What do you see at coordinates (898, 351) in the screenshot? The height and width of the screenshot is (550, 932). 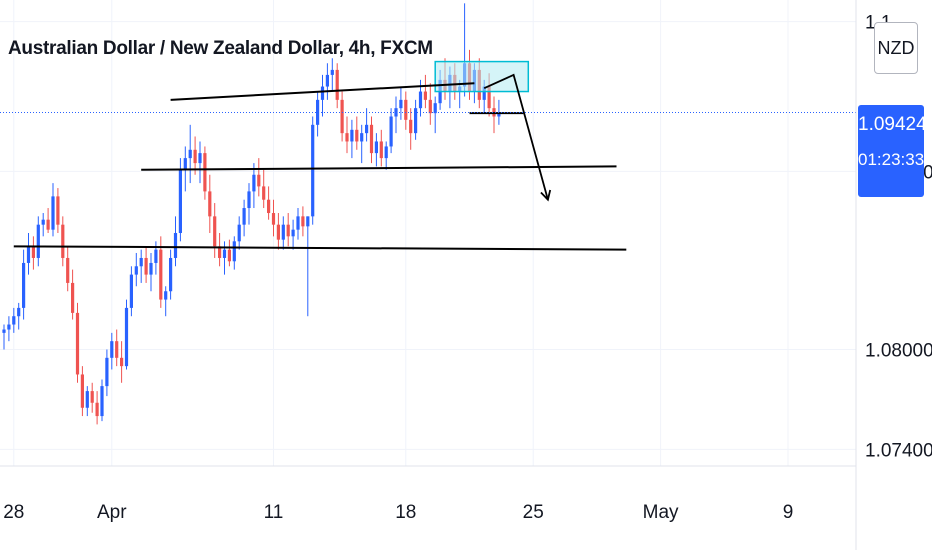 I see `y-tick-label: 1.08000` at bounding box center [898, 351].